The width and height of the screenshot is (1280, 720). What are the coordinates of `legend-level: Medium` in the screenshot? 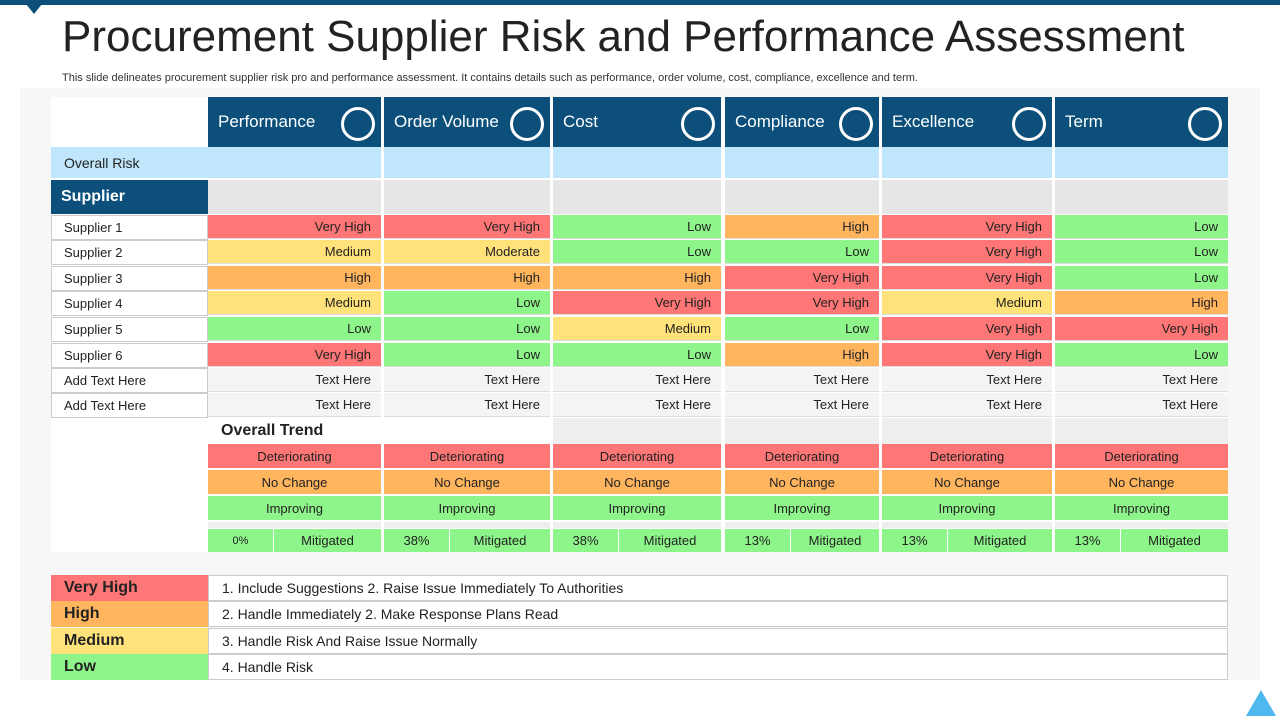 It's located at (129, 640).